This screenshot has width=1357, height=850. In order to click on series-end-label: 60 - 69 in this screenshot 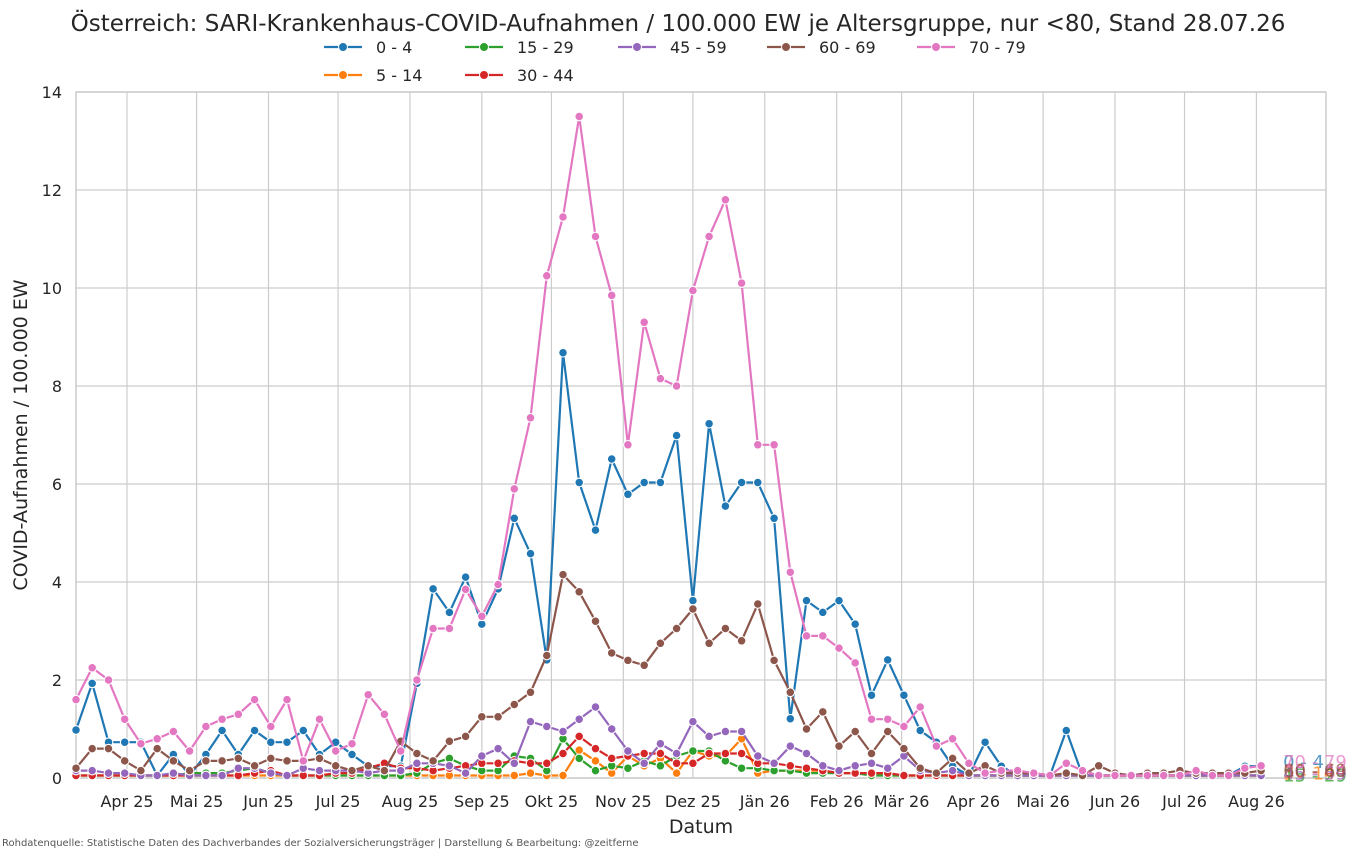, I will do `click(1315, 771)`.